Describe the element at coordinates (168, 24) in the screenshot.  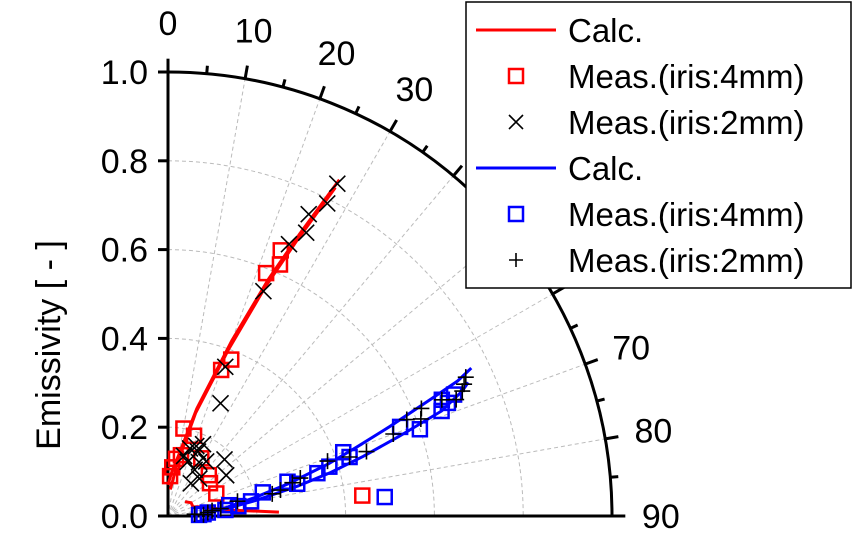
I see `theta-tick-label: 0` at that location.